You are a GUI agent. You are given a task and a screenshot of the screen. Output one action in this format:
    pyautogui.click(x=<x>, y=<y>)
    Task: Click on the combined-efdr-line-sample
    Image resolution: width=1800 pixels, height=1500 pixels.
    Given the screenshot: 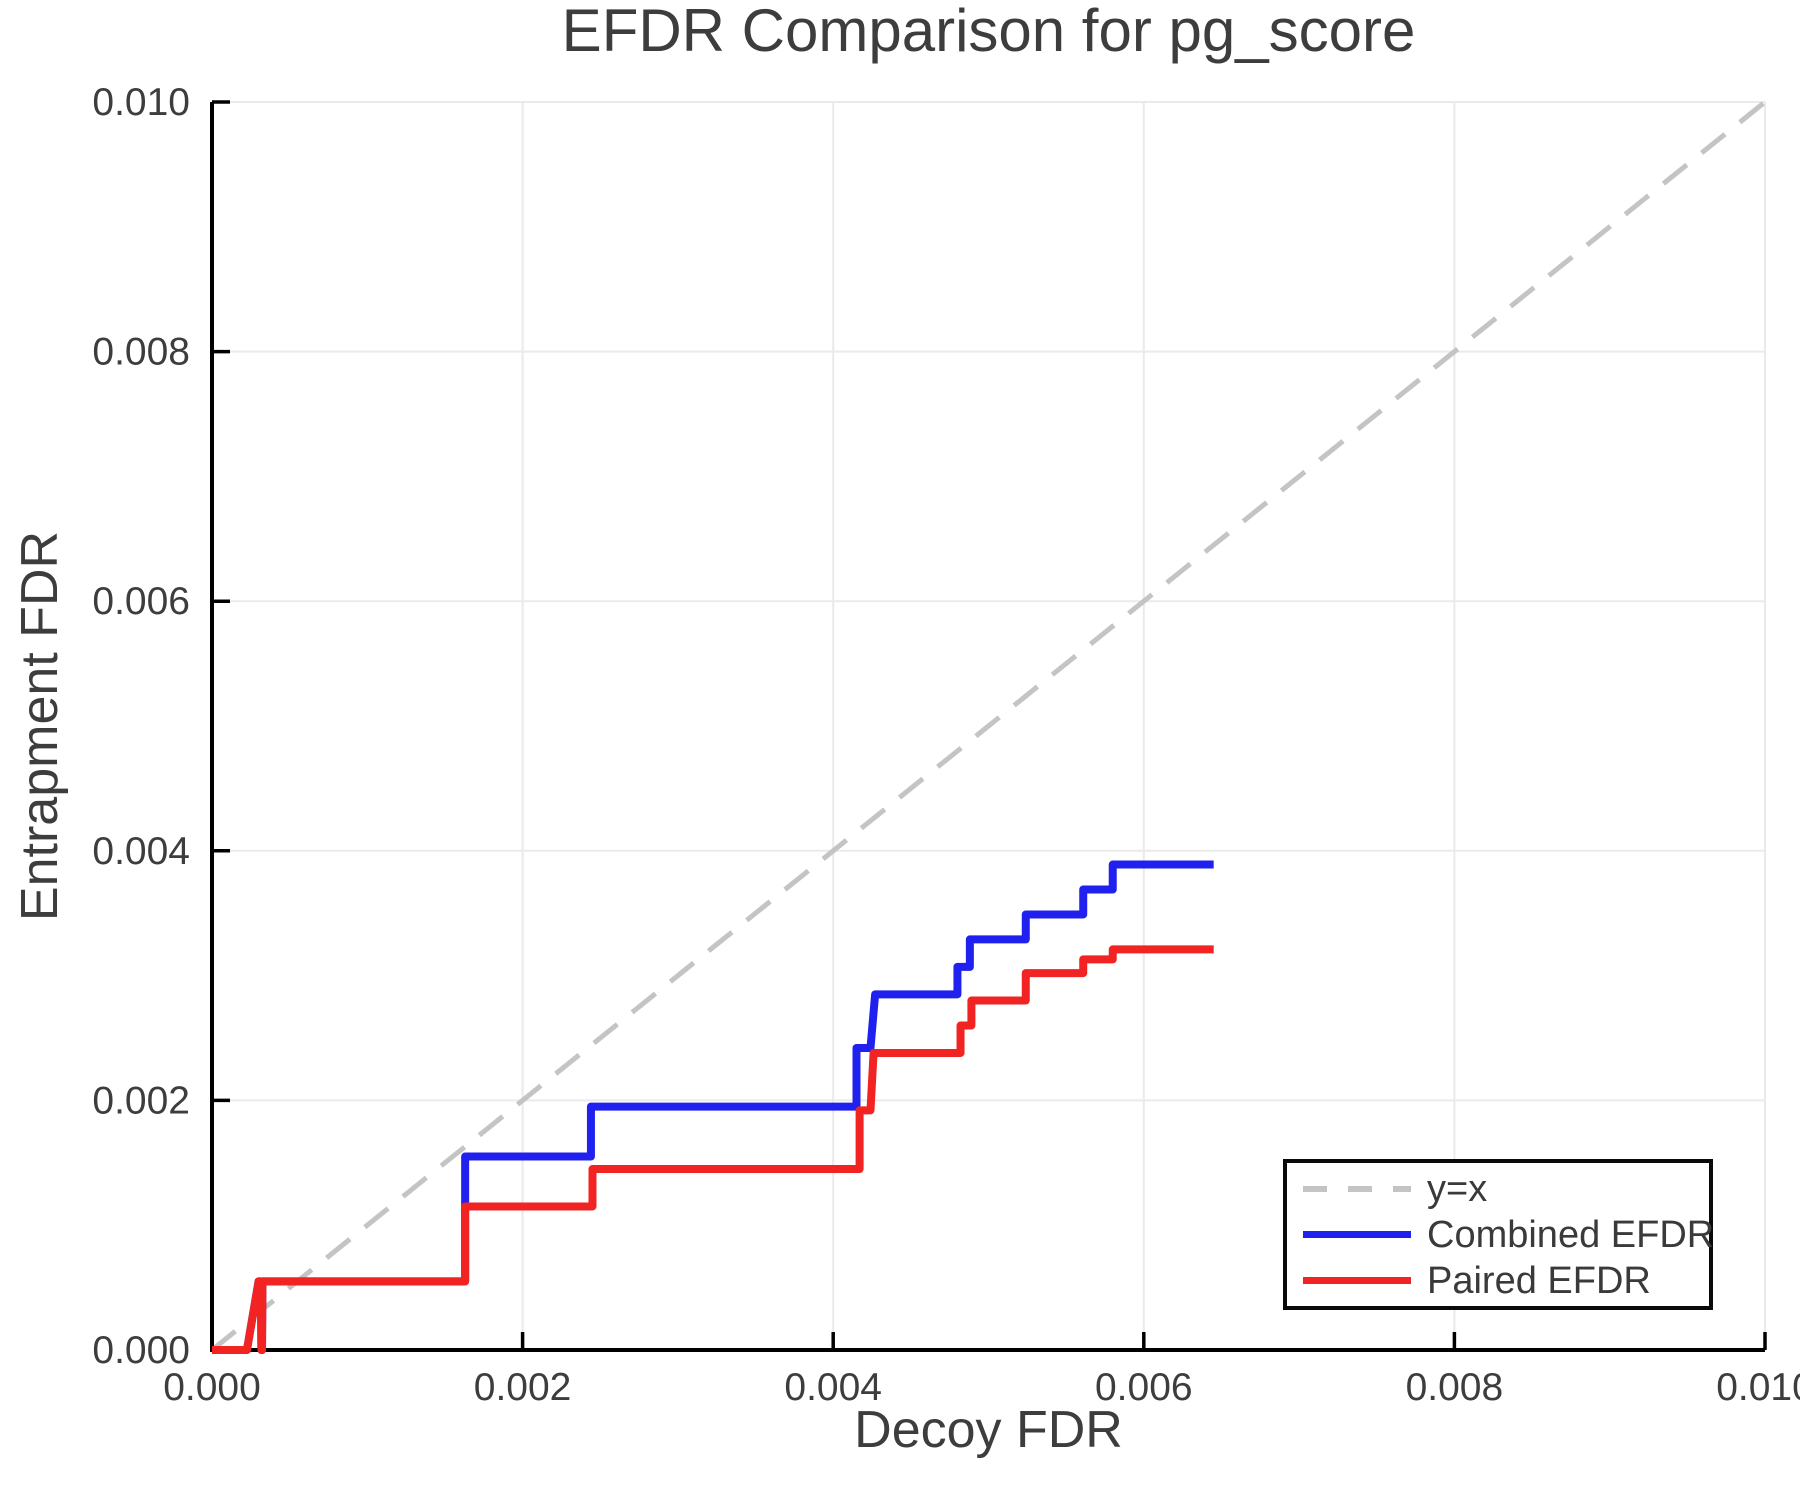 What is the action you would take?
    pyautogui.click(x=1357, y=1234)
    